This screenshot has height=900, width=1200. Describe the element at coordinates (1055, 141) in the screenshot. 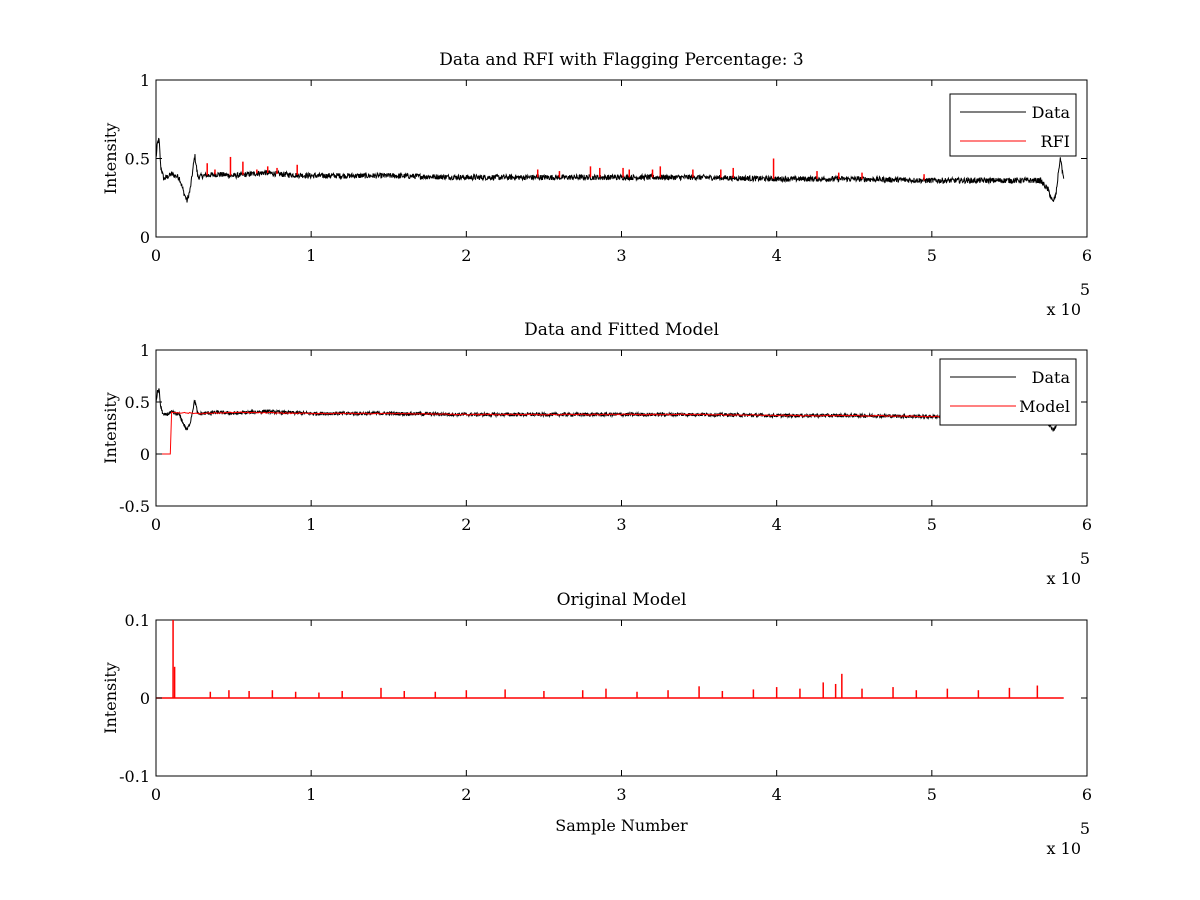

I see `legend-entry-label: RFI` at that location.